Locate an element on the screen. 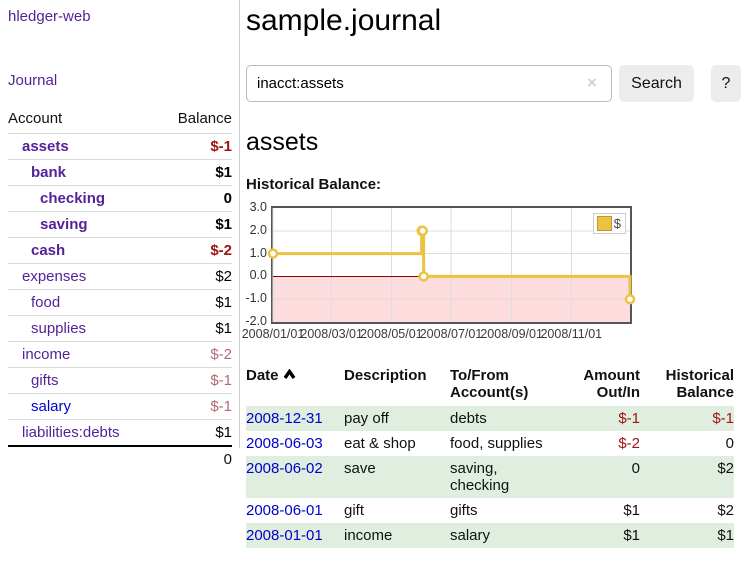 This screenshot has width=742, height=582. x-axis-tick-label: 2008/07/01 is located at coordinates (451, 334).